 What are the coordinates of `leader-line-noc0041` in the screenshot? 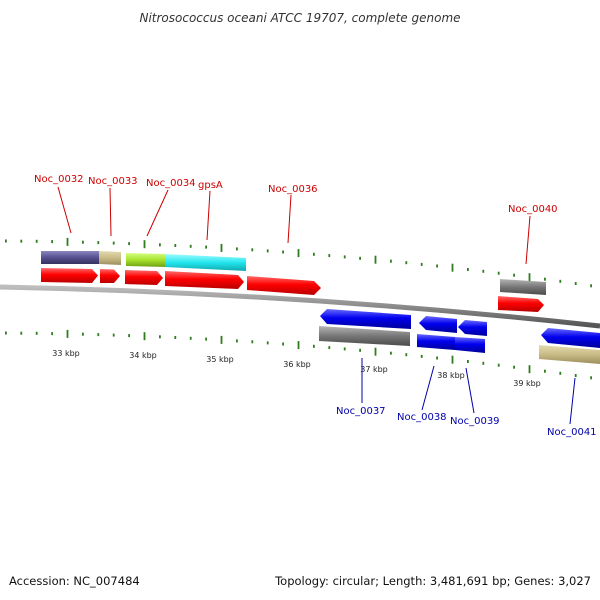 It's located at (572, 401).